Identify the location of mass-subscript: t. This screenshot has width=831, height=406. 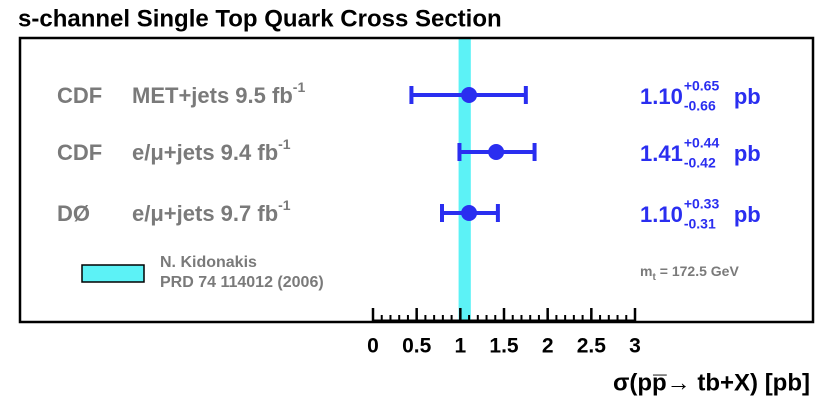
(654, 277).